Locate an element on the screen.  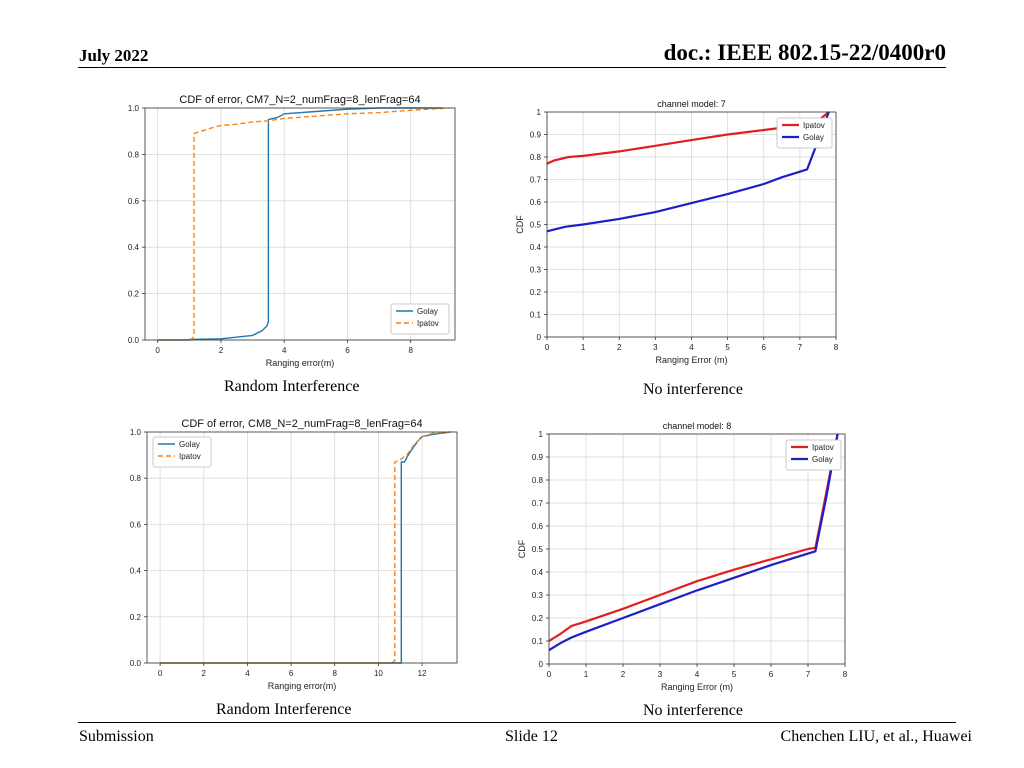
y-tick-label: 0 is located at coordinates (539, 337).